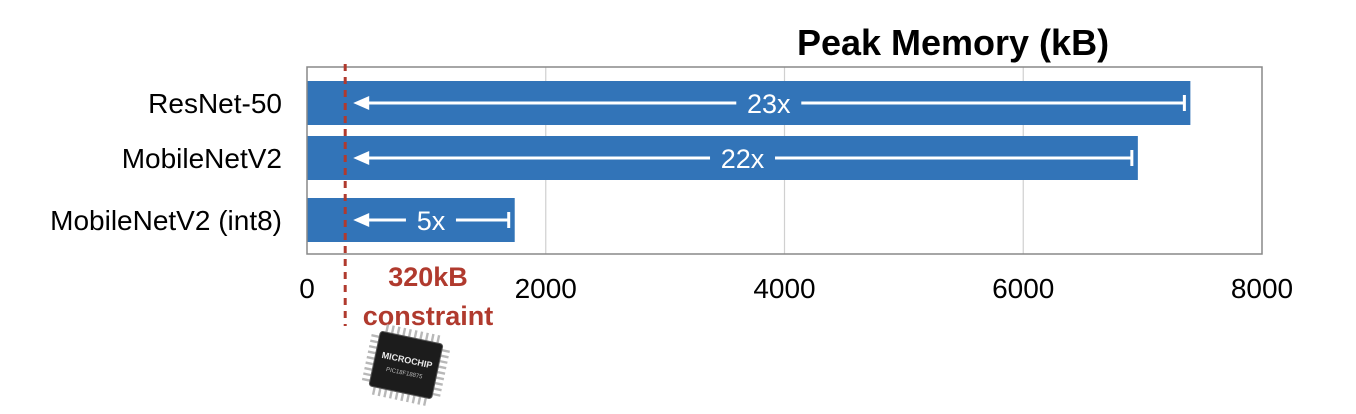  What do you see at coordinates (1262, 288) in the screenshot?
I see `x-tick-label: 8000` at bounding box center [1262, 288].